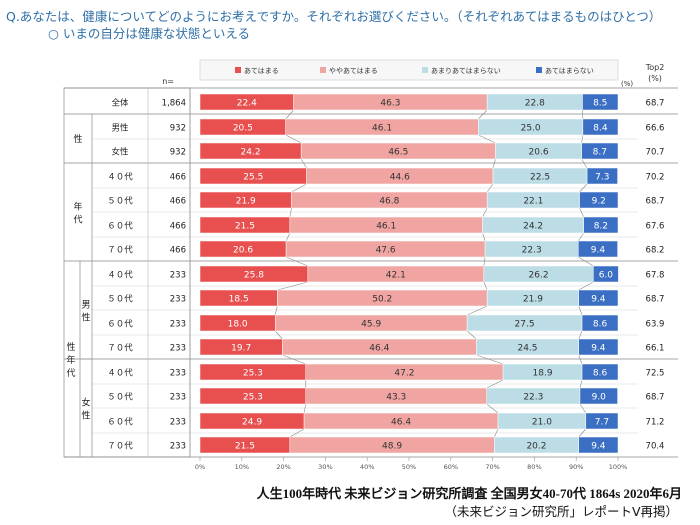  What do you see at coordinates (655, 325) in the screenshot?
I see `top2-value: 63.9` at bounding box center [655, 325].